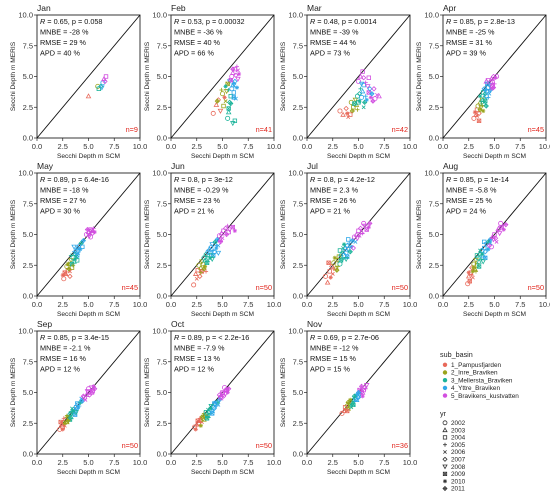  Describe the element at coordinates (330, 53) in the screenshot. I see `stat-apd: APD = 73 %` at that location.